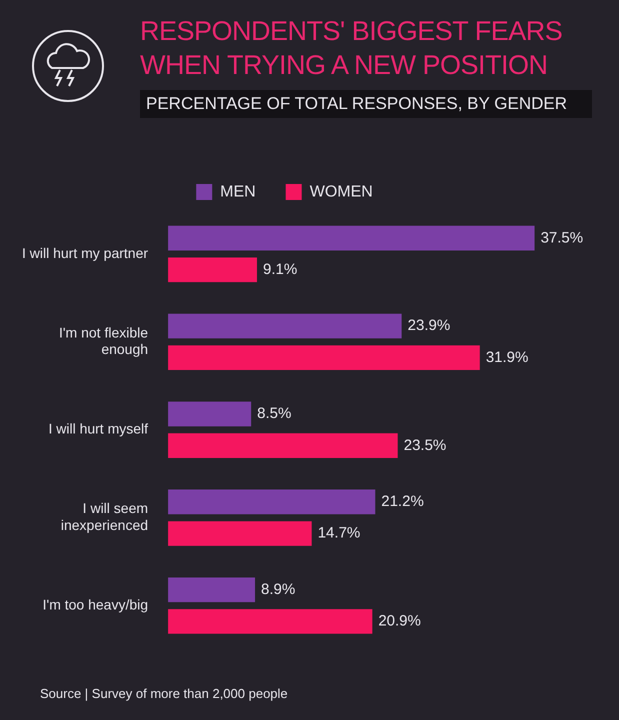 This screenshot has width=619, height=720. What do you see at coordinates (278, 589) in the screenshot?
I see `data-label: 8.9%` at bounding box center [278, 589].